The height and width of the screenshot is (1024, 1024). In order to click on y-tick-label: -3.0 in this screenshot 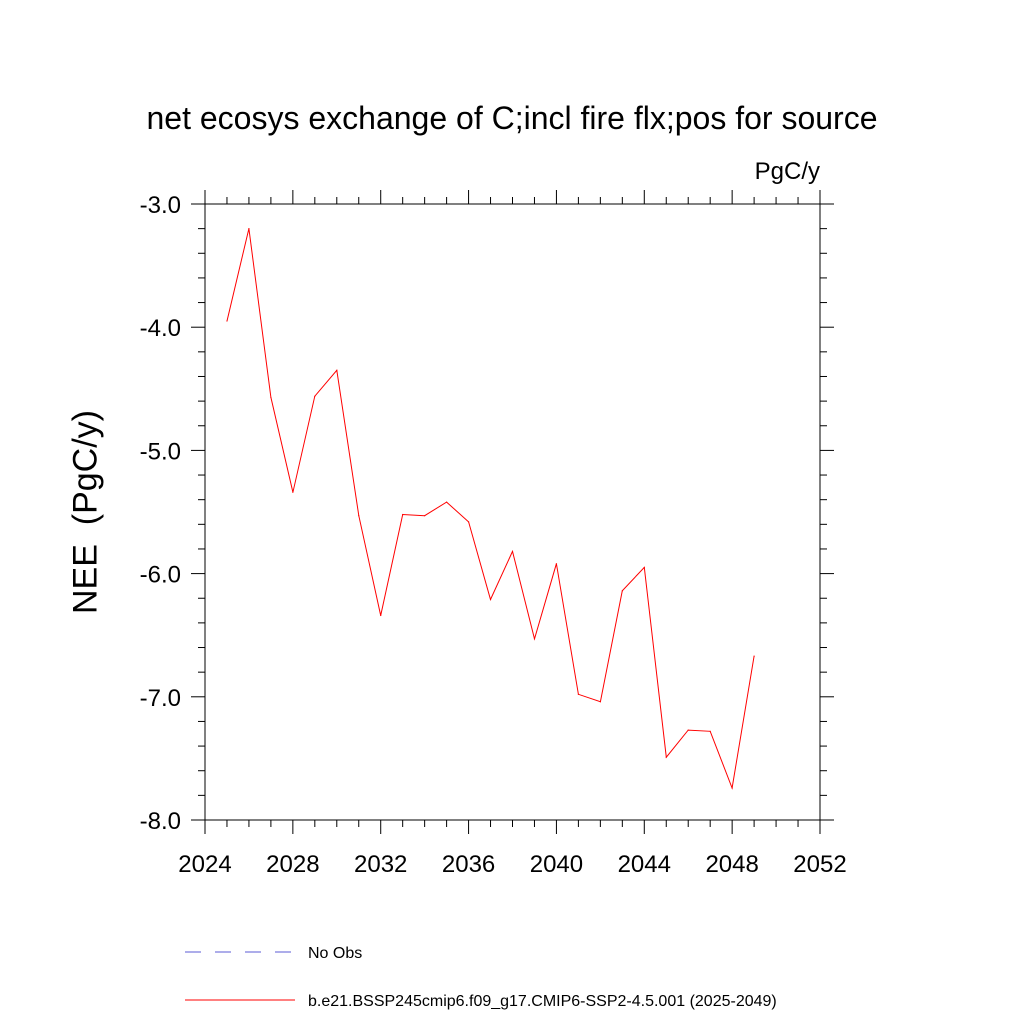, I will do `click(160, 205)`.